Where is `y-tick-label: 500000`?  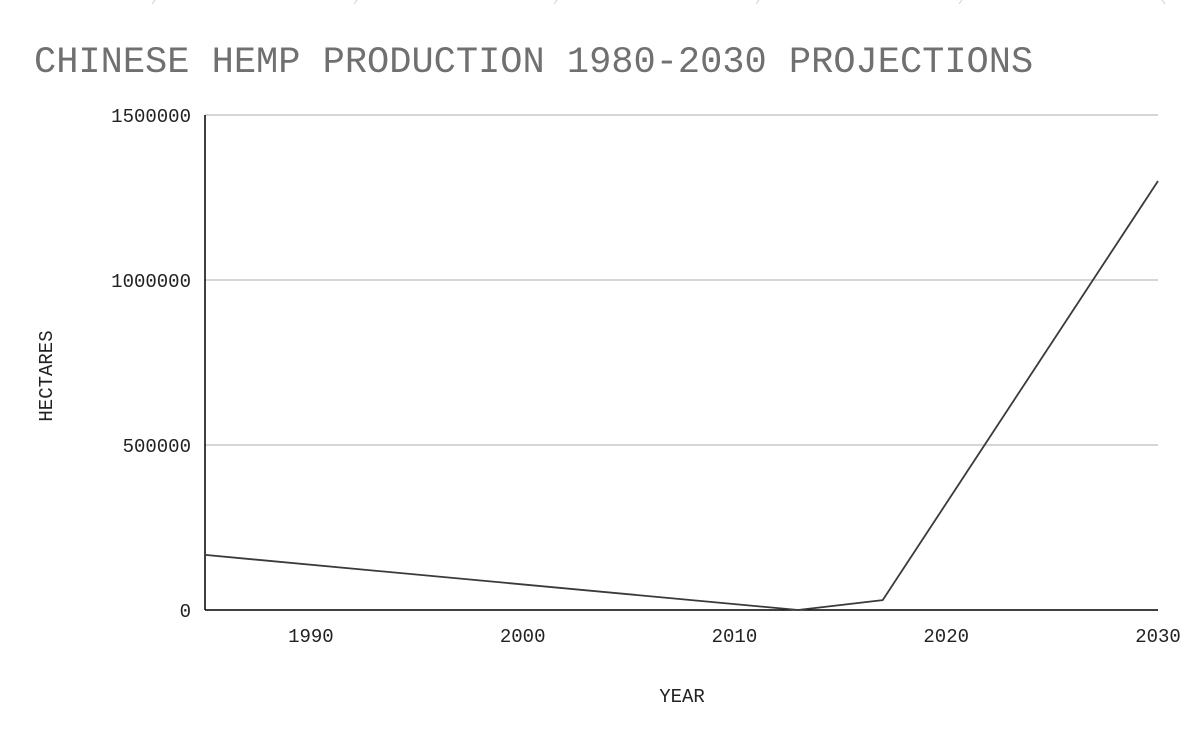
y-tick-label: 500000 is located at coordinates (157, 447).